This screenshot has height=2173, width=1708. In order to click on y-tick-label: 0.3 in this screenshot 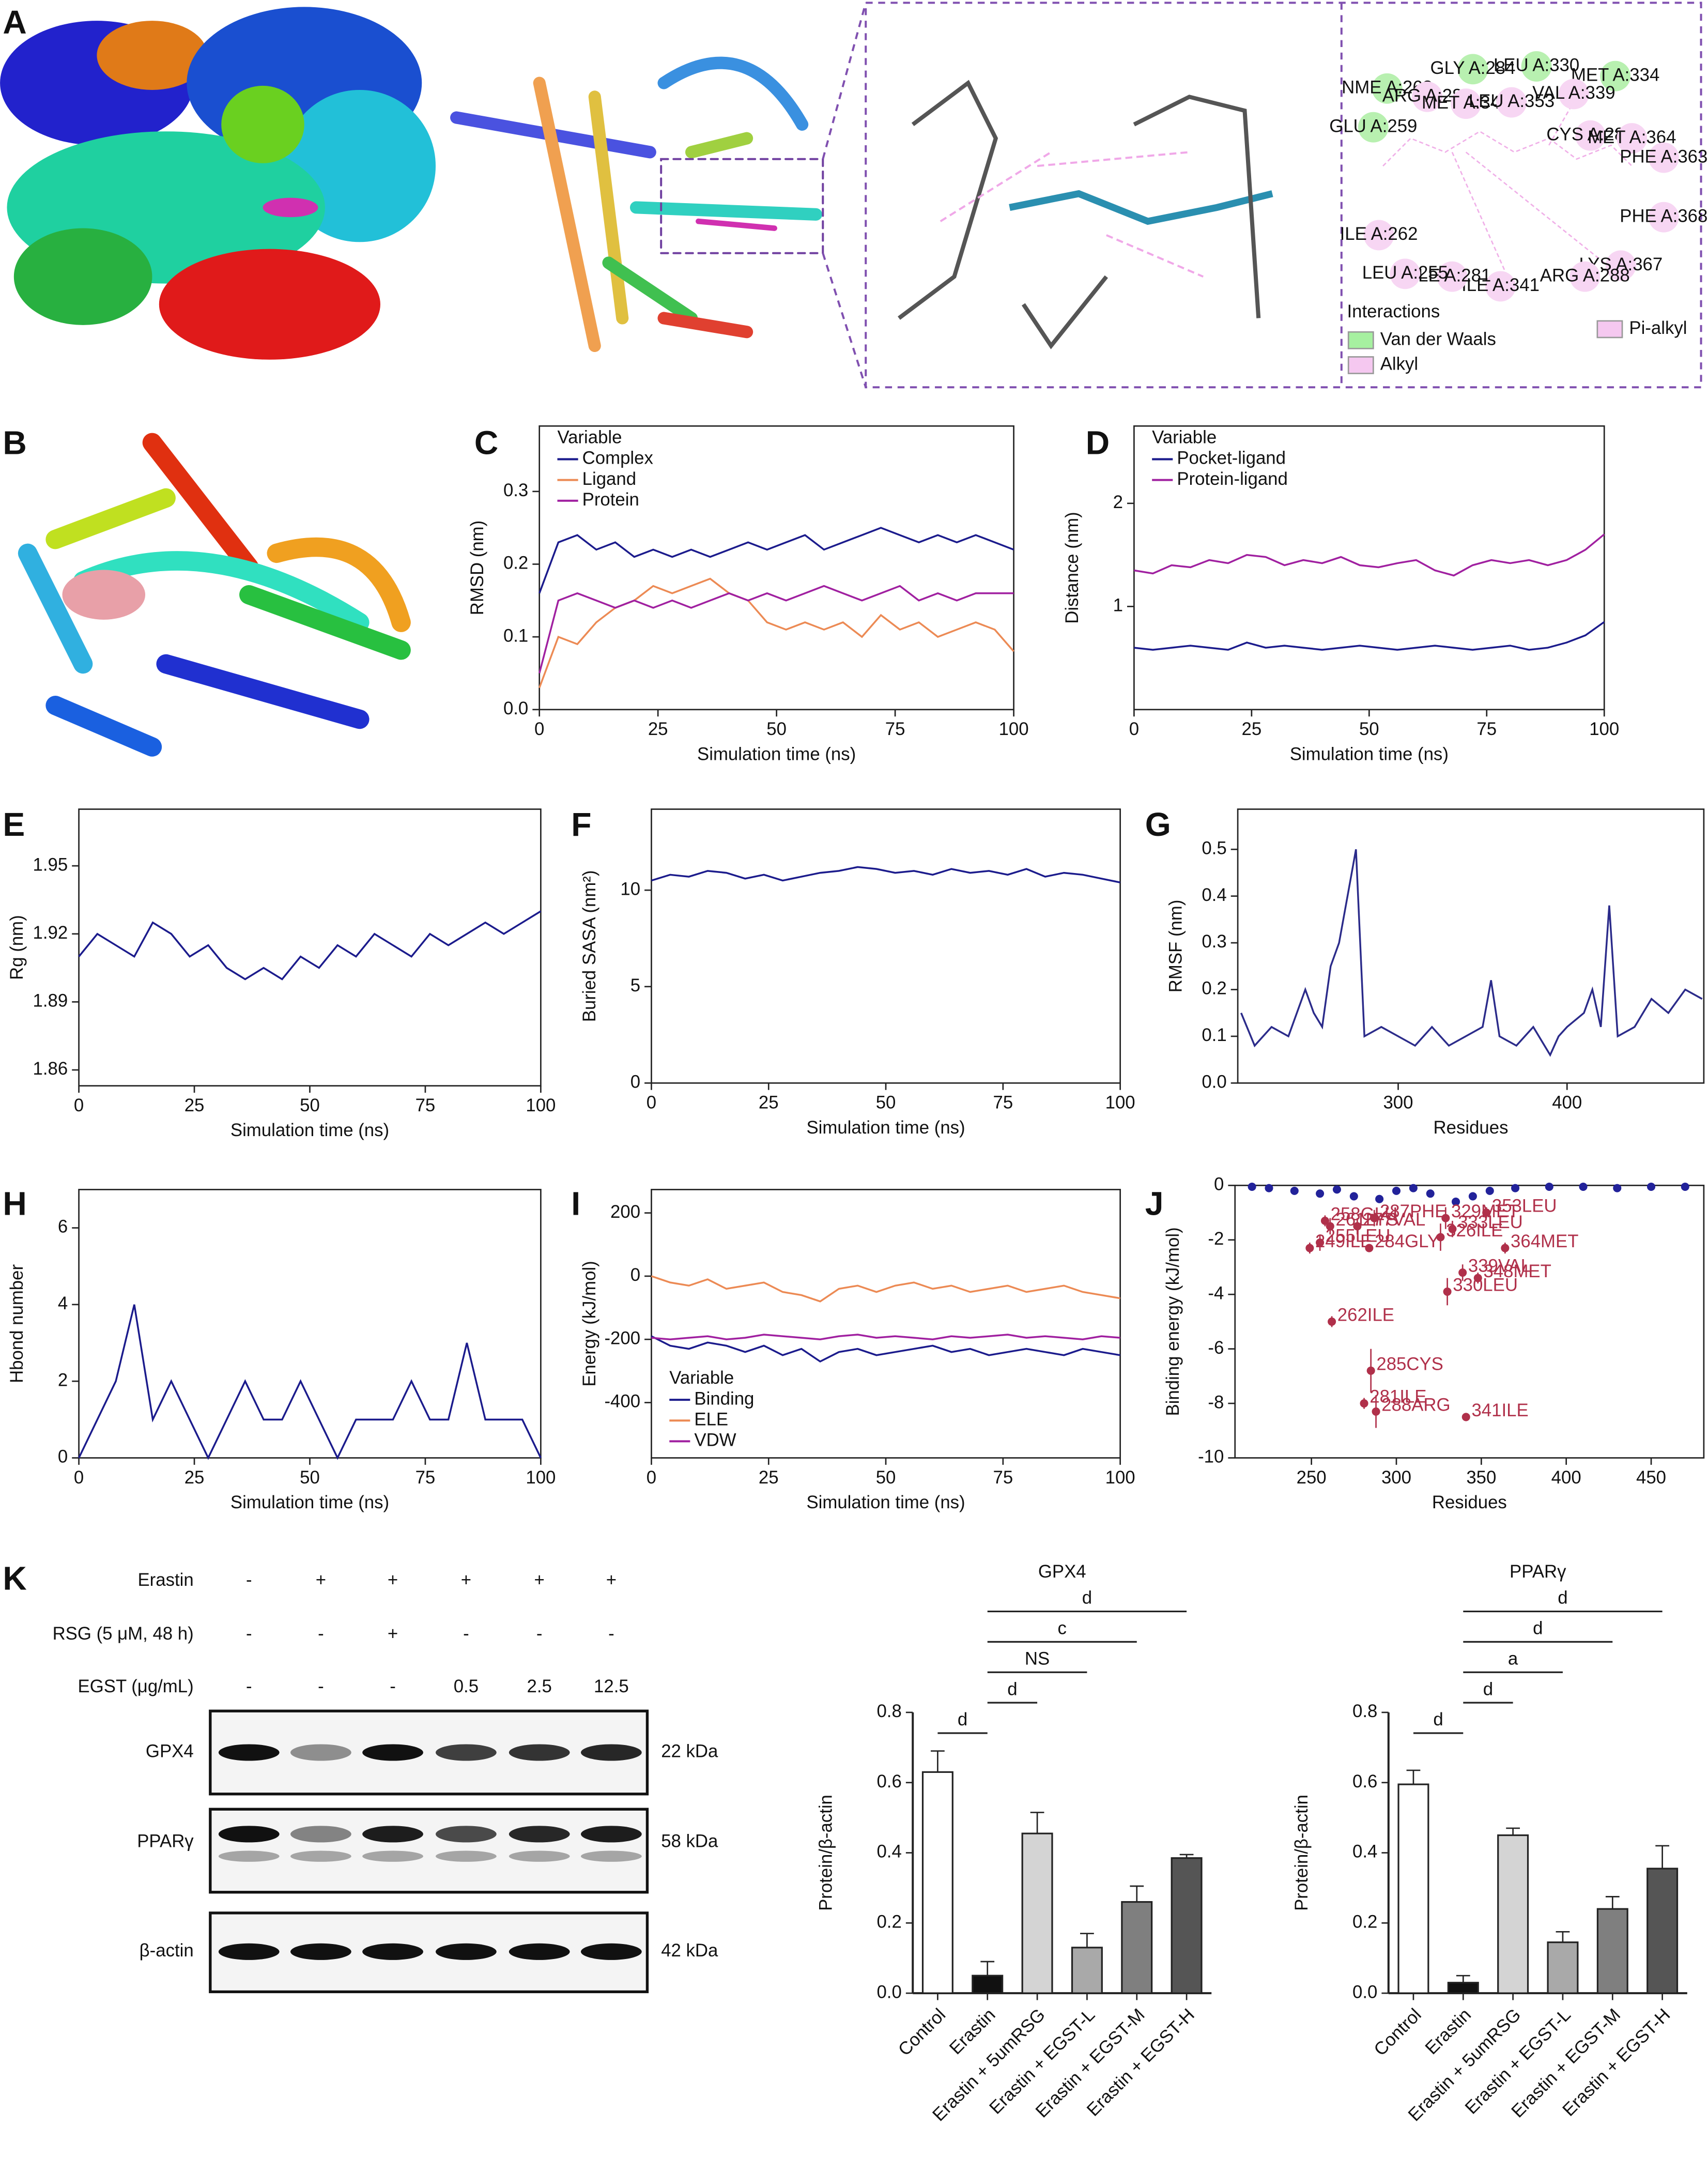, I will do `click(515, 491)`.